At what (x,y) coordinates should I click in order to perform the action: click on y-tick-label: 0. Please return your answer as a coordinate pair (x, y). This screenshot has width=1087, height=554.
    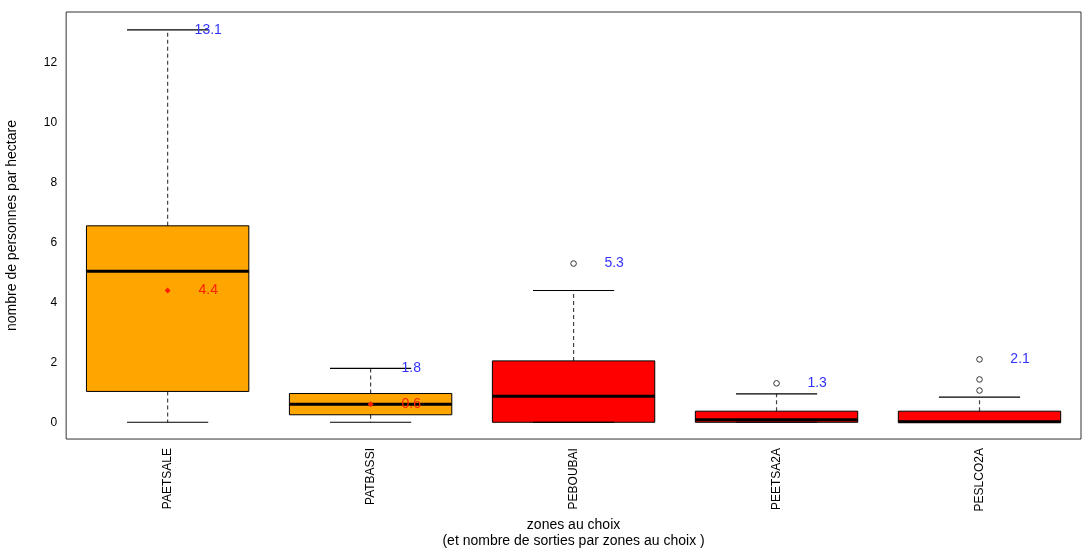
    Looking at the image, I should click on (54, 421).